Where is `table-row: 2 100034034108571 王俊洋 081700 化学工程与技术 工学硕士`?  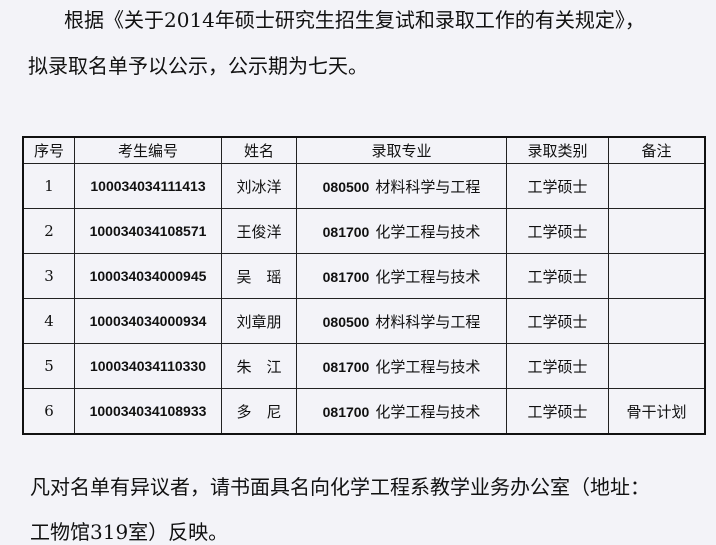
table-row: 2 100034034108571 王俊洋 081700 化学工程与技术 工学硕士 is located at coordinates (364, 231).